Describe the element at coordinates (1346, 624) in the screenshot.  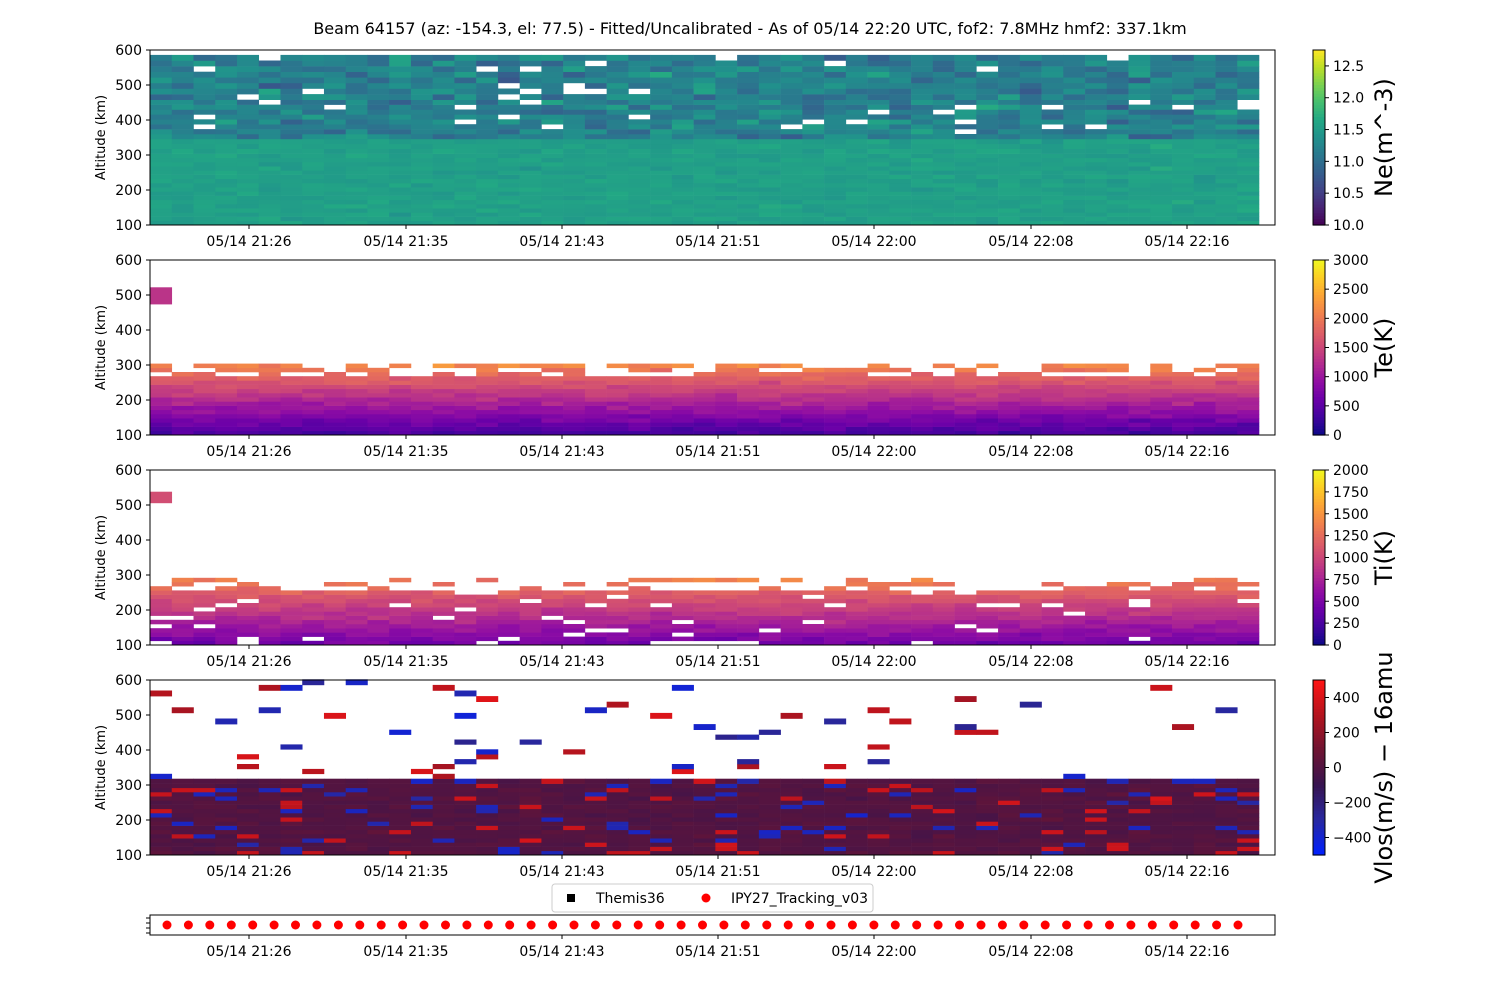
I see `colorbar-tick-label: 250` at that location.